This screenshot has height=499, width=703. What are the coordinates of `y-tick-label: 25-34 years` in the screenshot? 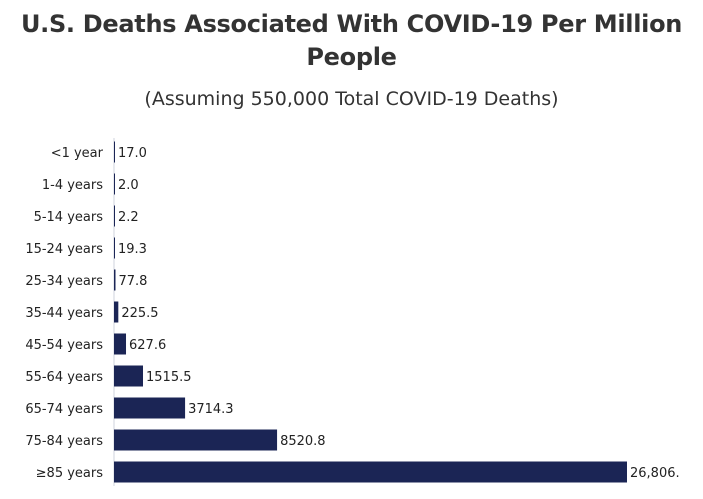 It's located at (64, 281).